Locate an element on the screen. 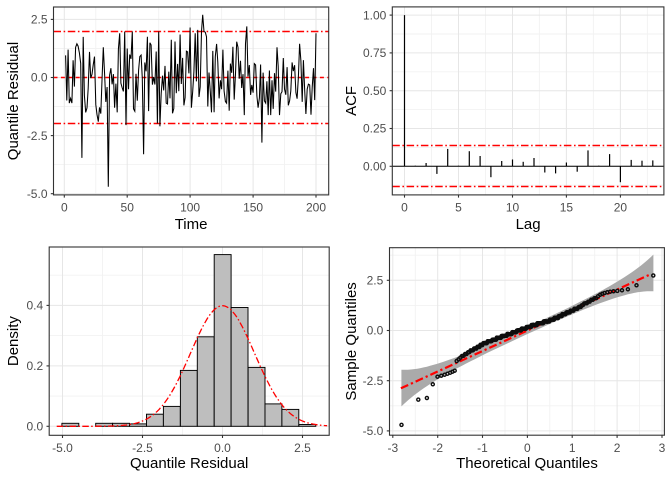 Image resolution: width=672 pixels, height=480 pixels. svg-text: 3 is located at coordinates (662, 448).